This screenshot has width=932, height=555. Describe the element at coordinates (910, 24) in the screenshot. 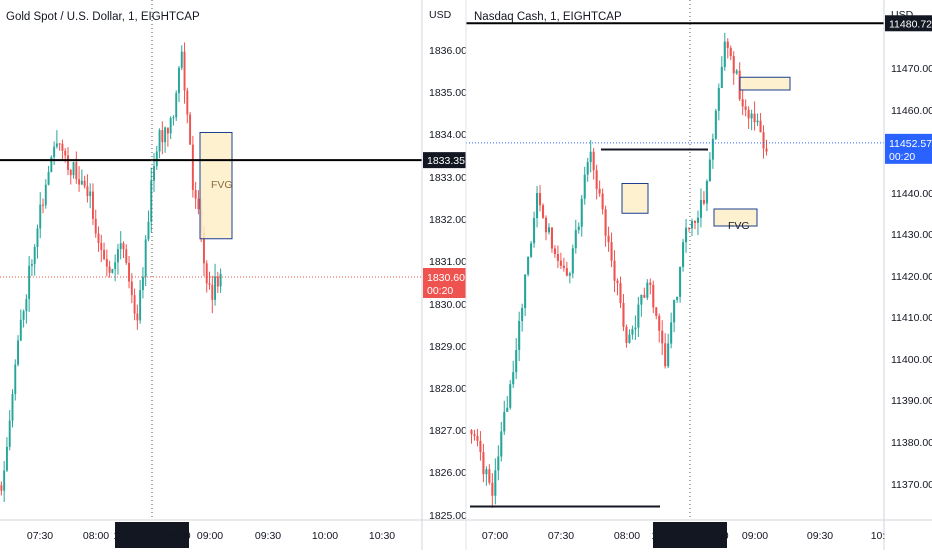

I see `level-price-label: 11480.72` at that location.